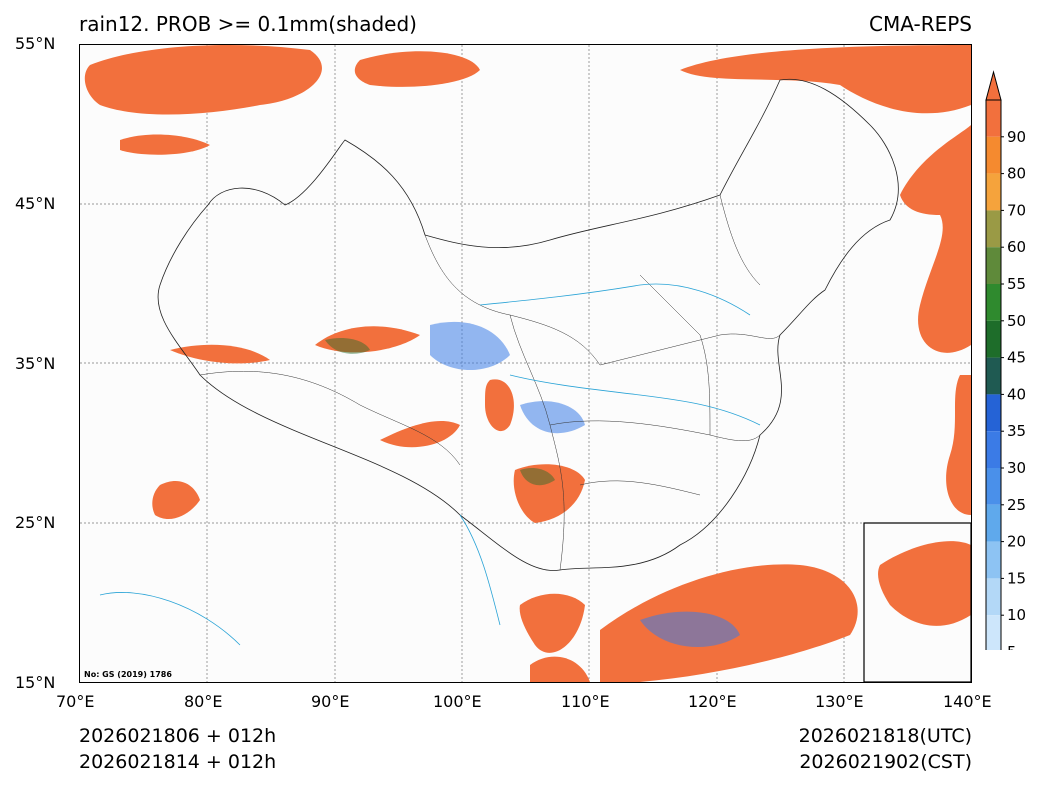  What do you see at coordinates (248, 24) in the screenshot?
I see `map-title: rain12. PROB >= 0.1mm(shaded)` at bounding box center [248, 24].